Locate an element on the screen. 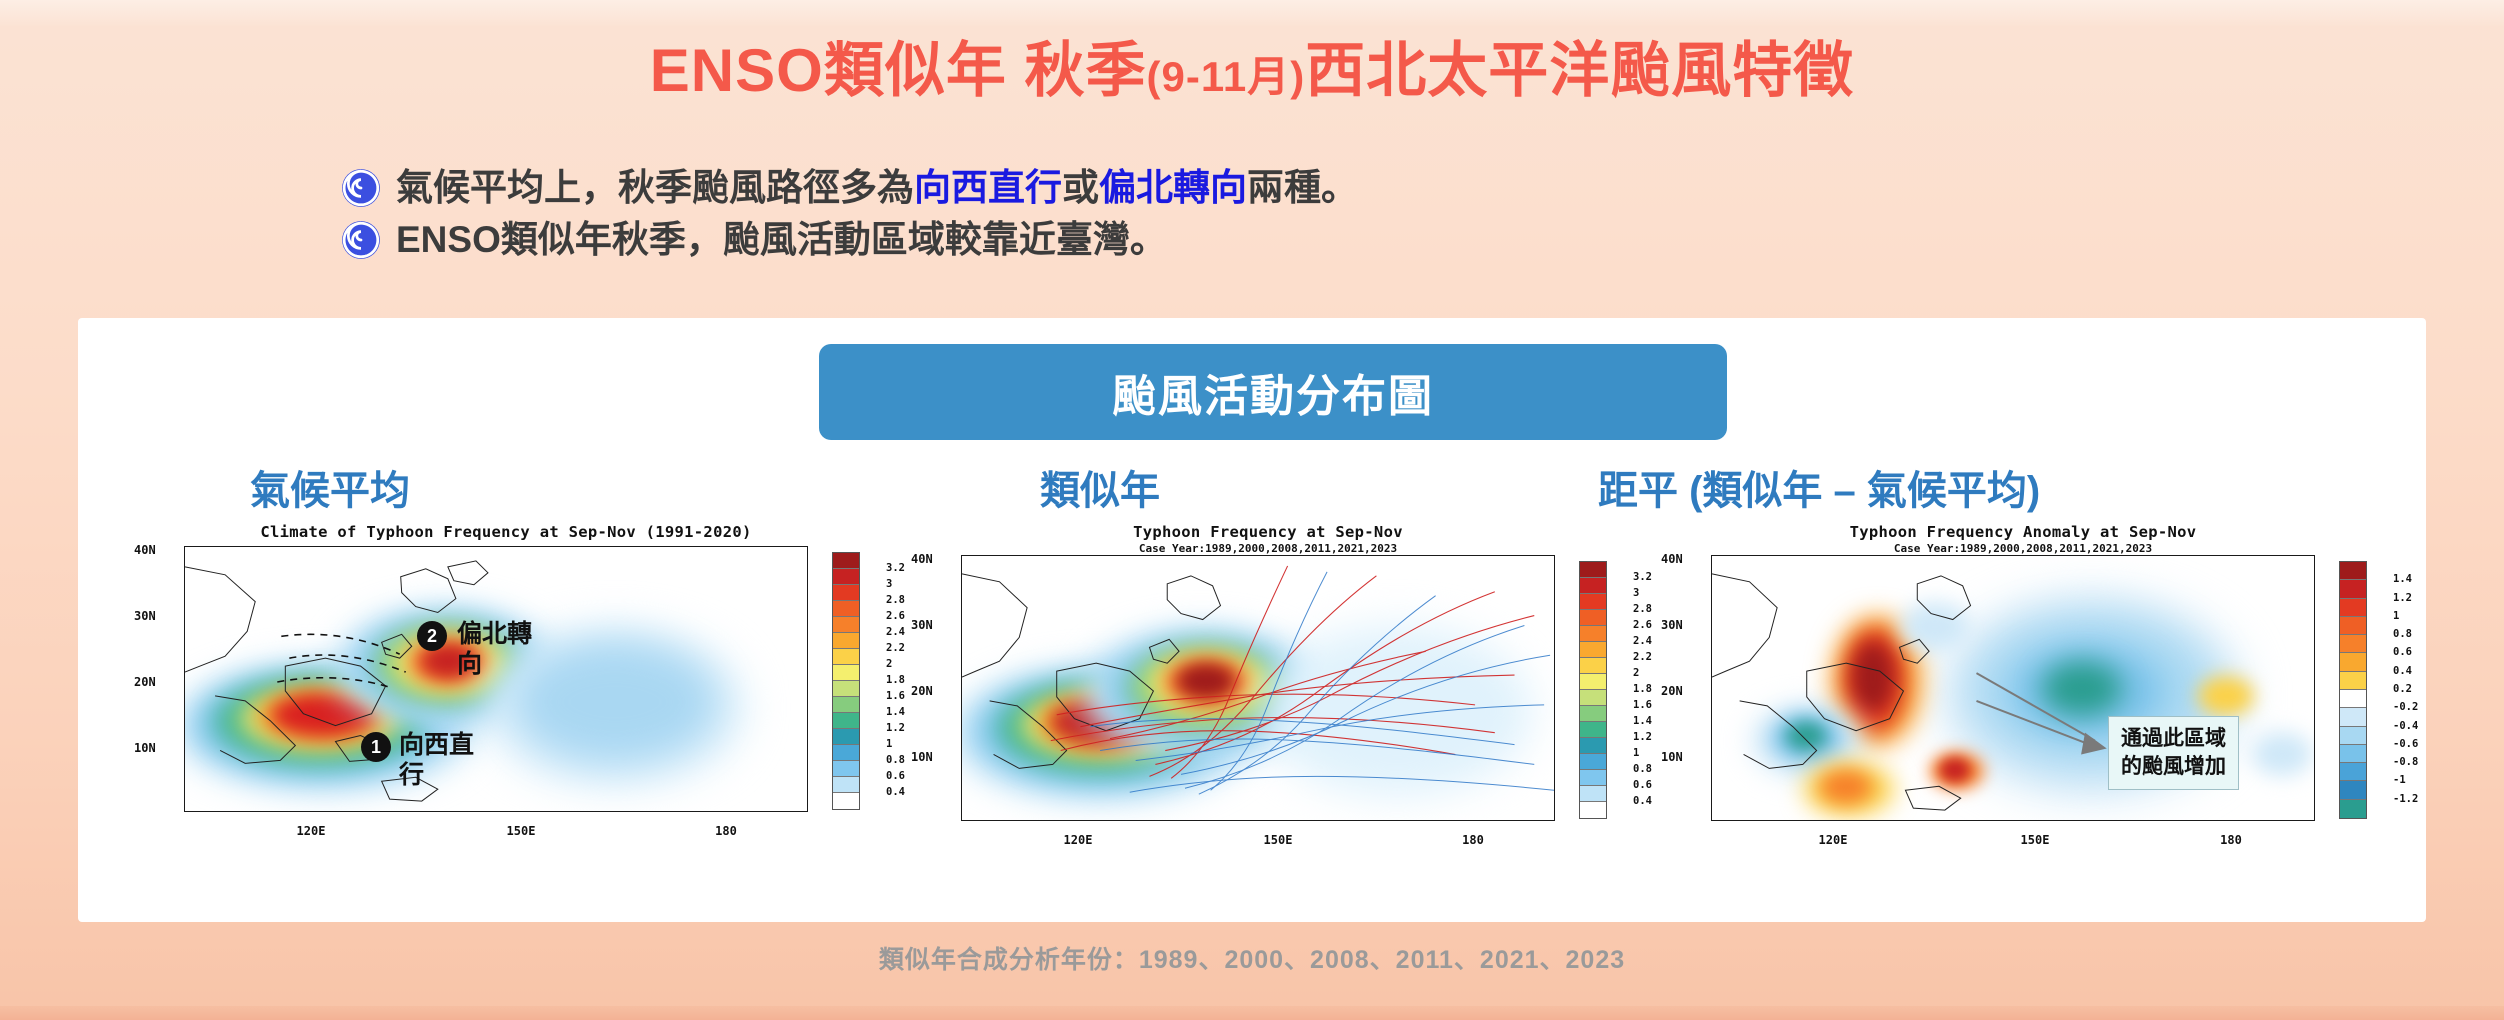  colorbar-tick-label: 2 is located at coordinates (1636, 673).